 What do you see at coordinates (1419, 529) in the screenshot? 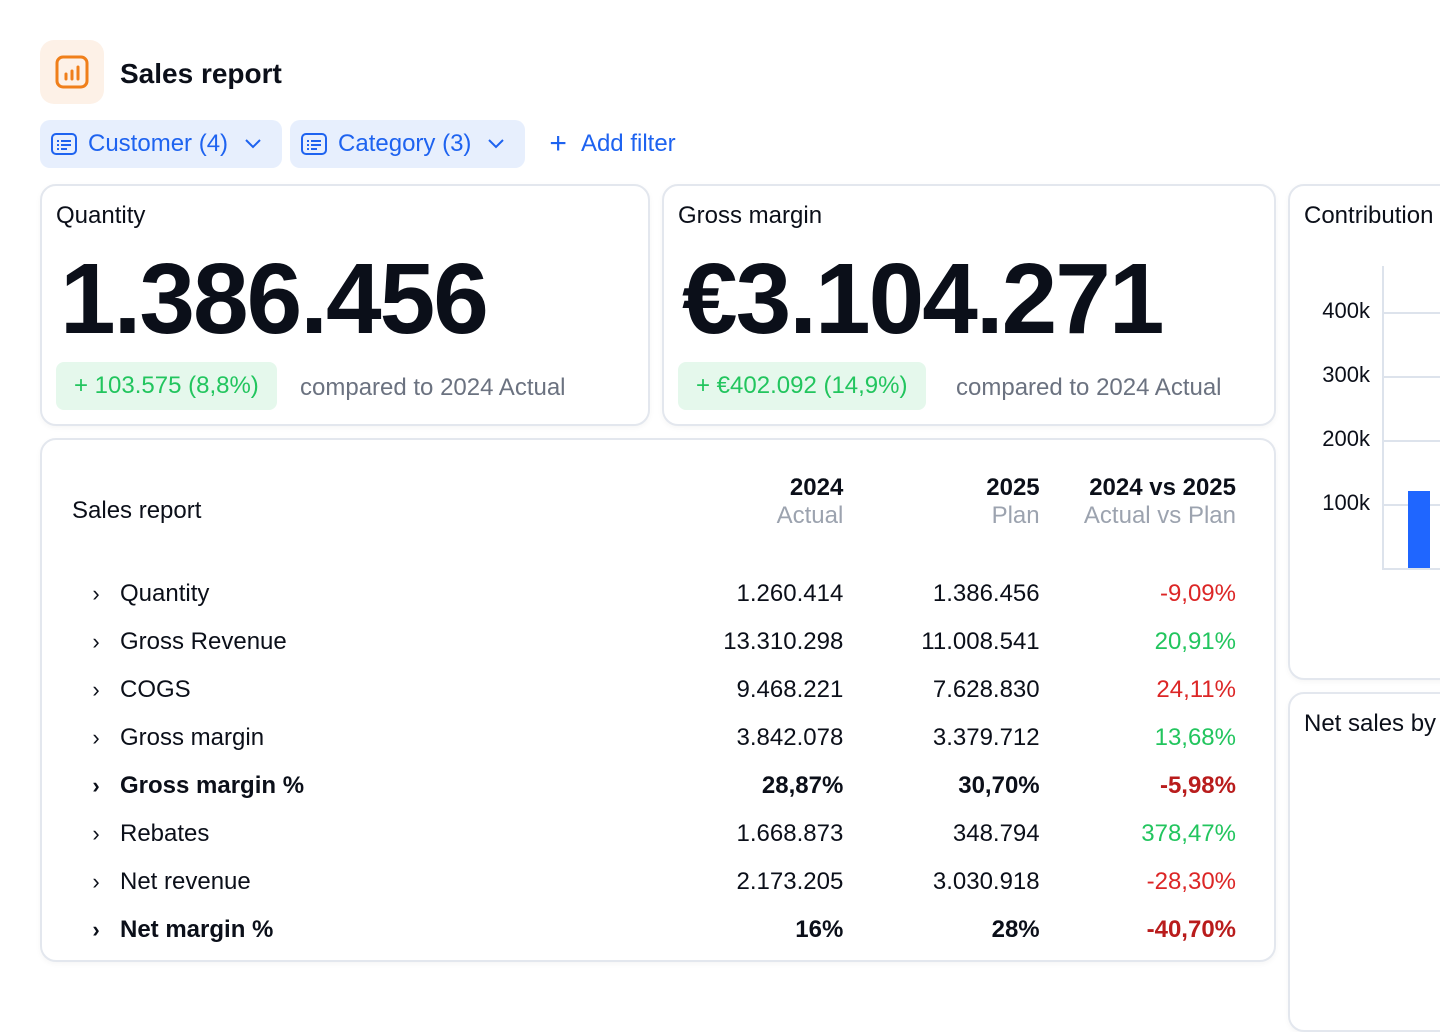
I see `bar` at bounding box center [1419, 529].